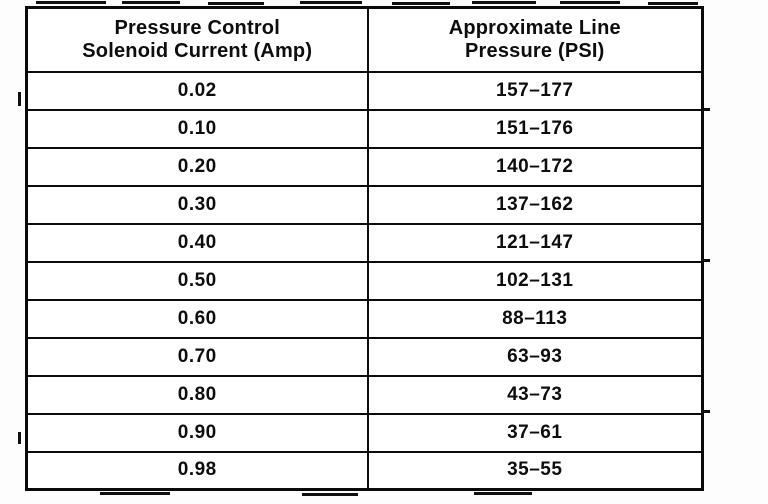 The width and height of the screenshot is (768, 504). Describe the element at coordinates (197, 280) in the screenshot. I see `amp-value: 0.50` at that location.